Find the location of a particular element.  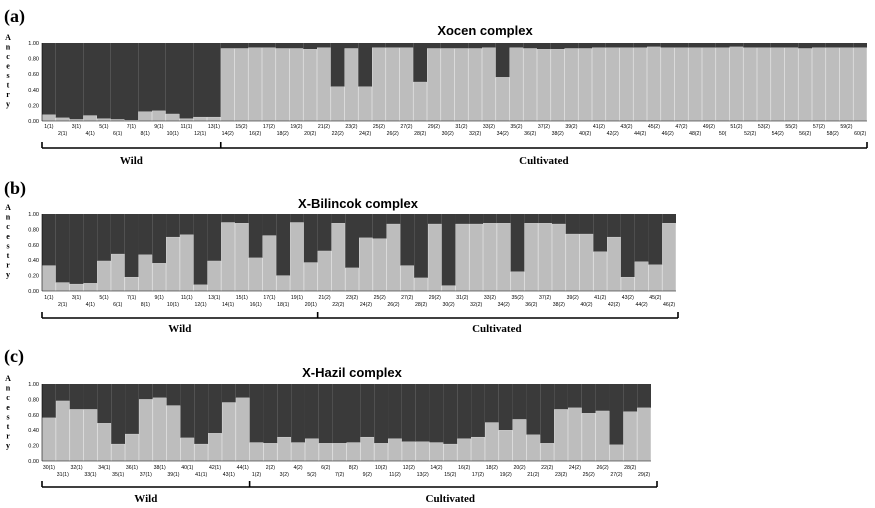

ylabel-letter: s is located at coordinates (7, 75).